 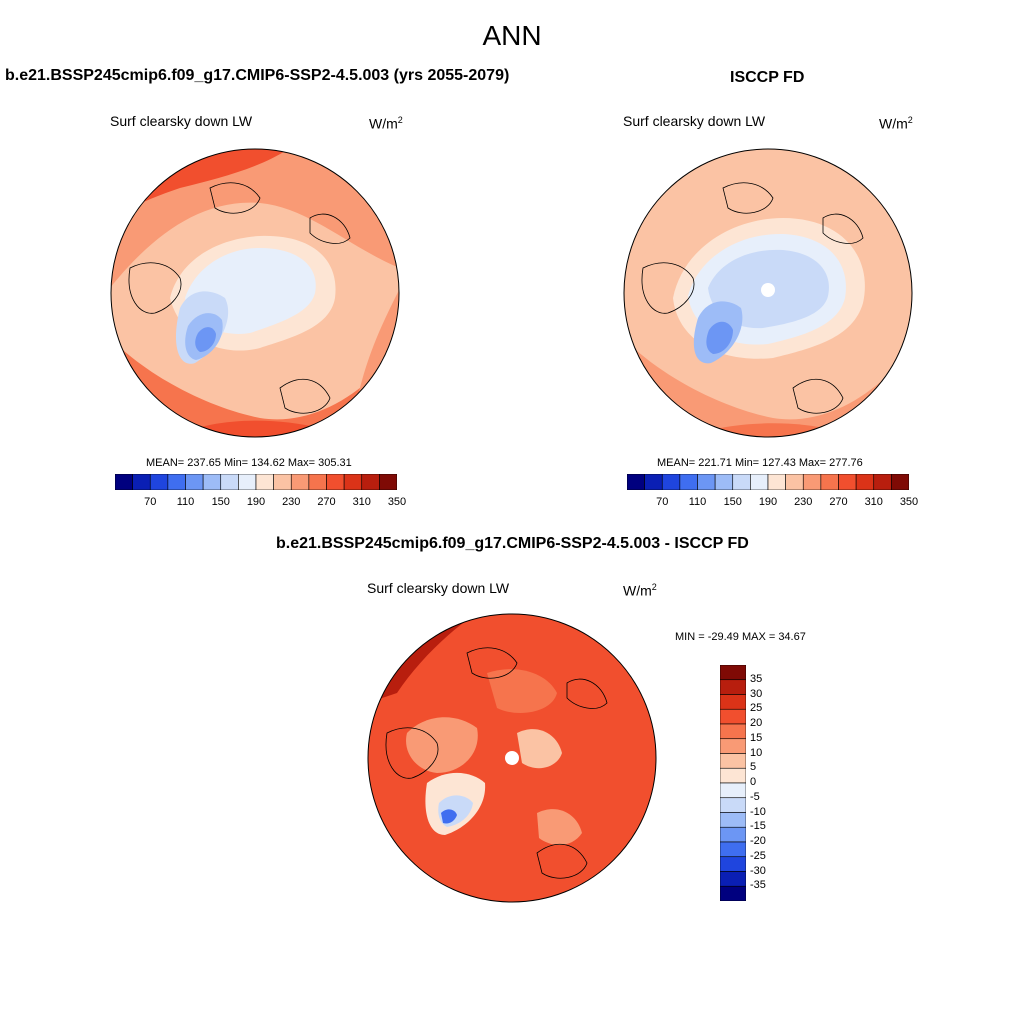 I want to click on panel-3-variable-label: Surf clearsky down LW, so click(x=438, y=588).